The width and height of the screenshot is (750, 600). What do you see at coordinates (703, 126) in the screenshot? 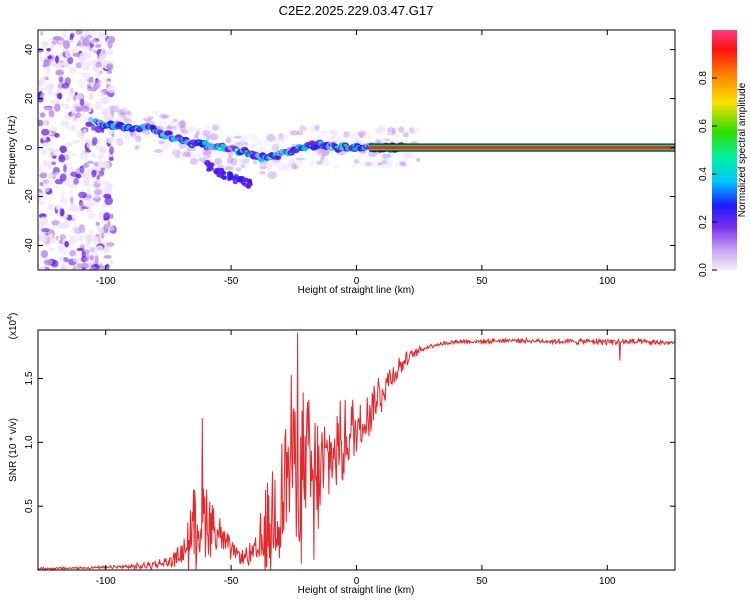
I see `colorbar-tick-label: 0.6` at bounding box center [703, 126].